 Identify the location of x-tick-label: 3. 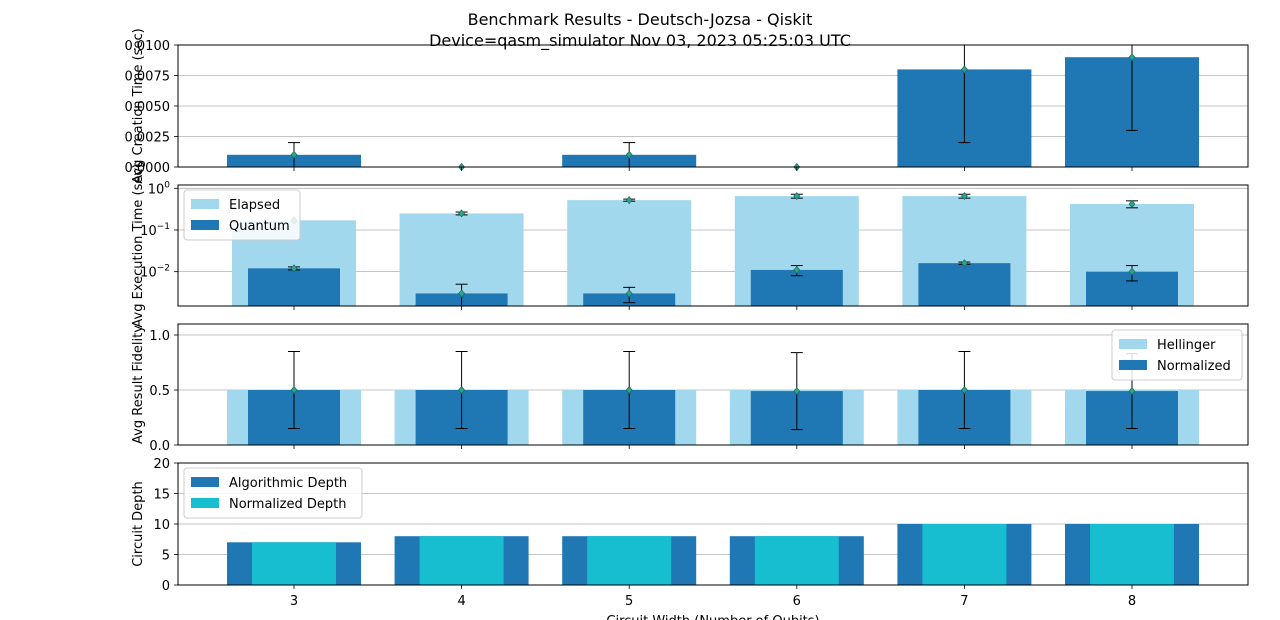
(294, 601).